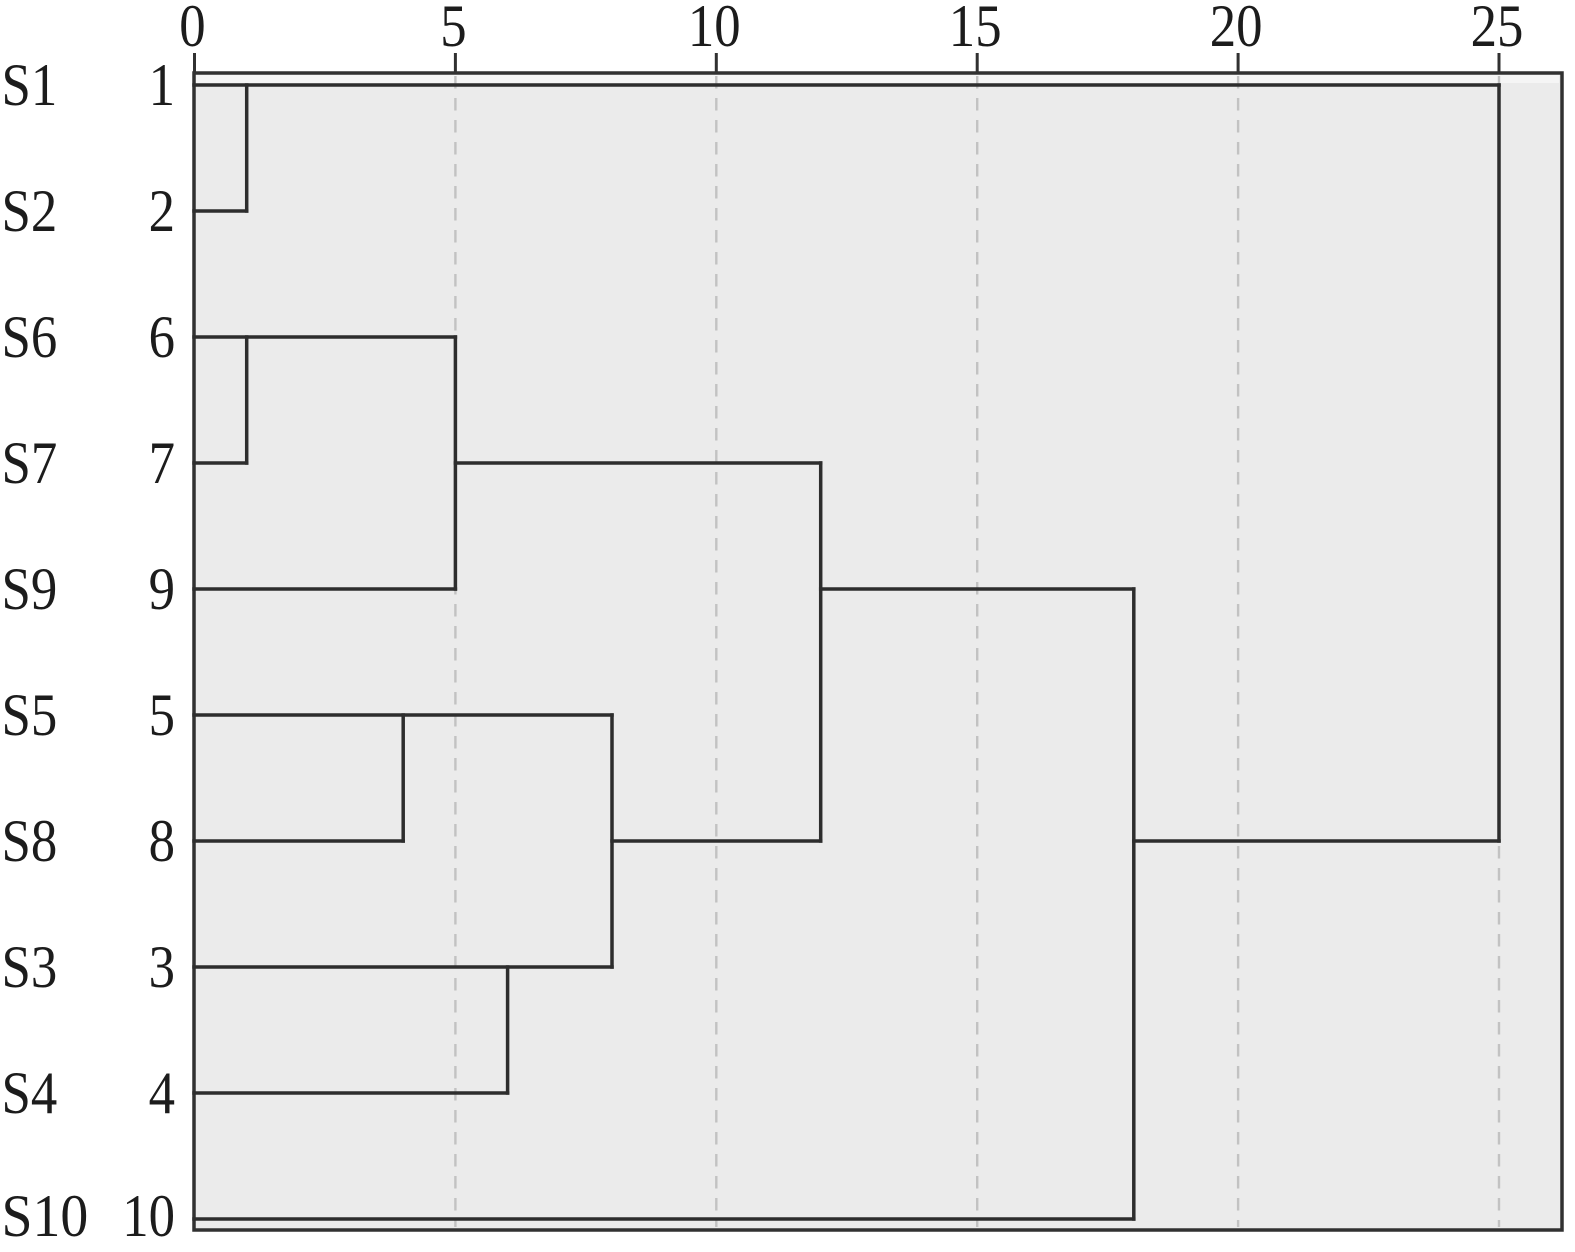 The width and height of the screenshot is (1575, 1252). What do you see at coordinates (1236, 30) in the screenshot?
I see `svg-text: 20` at bounding box center [1236, 30].